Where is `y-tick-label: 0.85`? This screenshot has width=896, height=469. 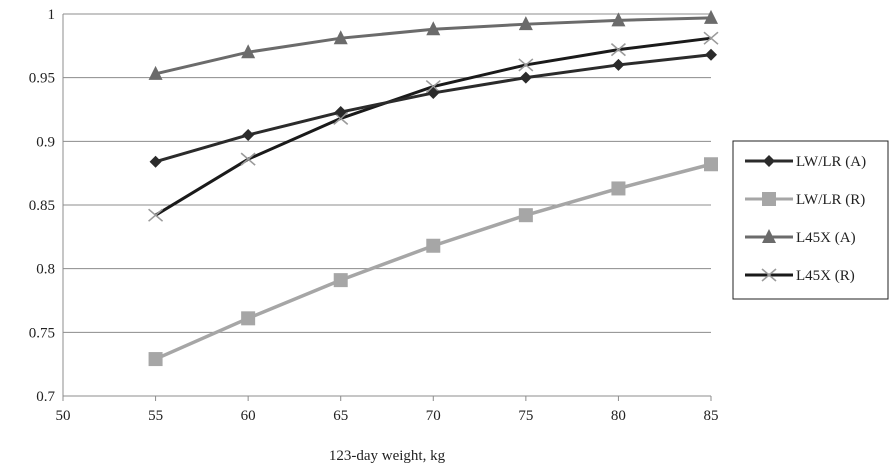 y-tick-label: 0.85 is located at coordinates (42, 206).